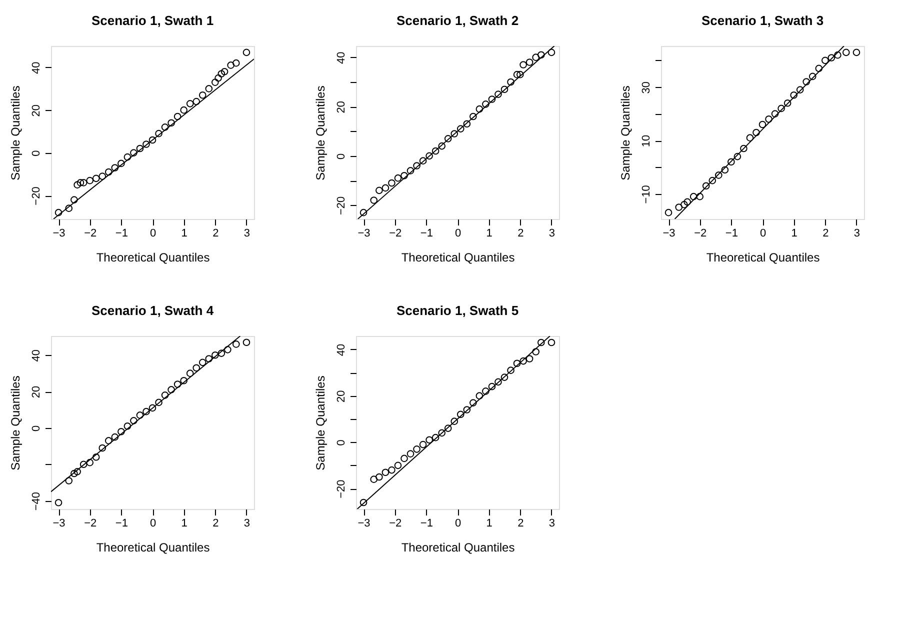 The width and height of the screenshot is (907, 639). I want to click on x-tick-label: 1, so click(489, 234).